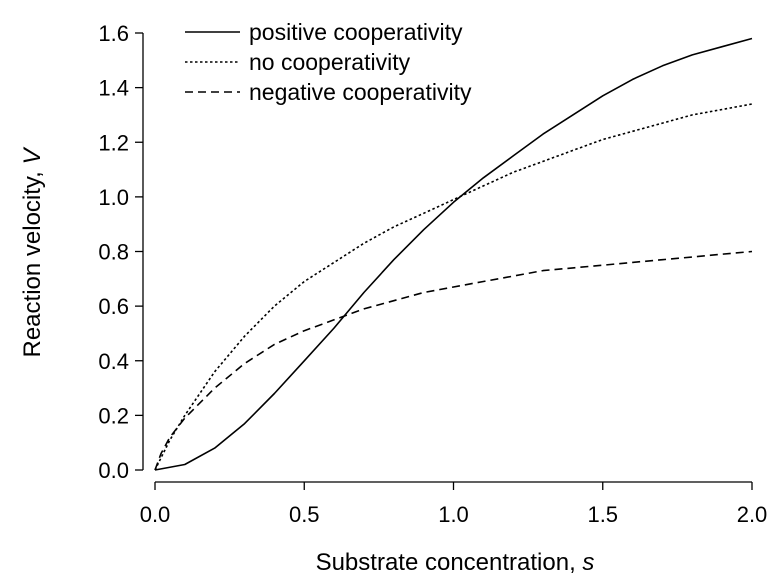 The image size is (778, 580). I want to click on x-axis-label-text: Substrate concentration,, so click(446, 562).